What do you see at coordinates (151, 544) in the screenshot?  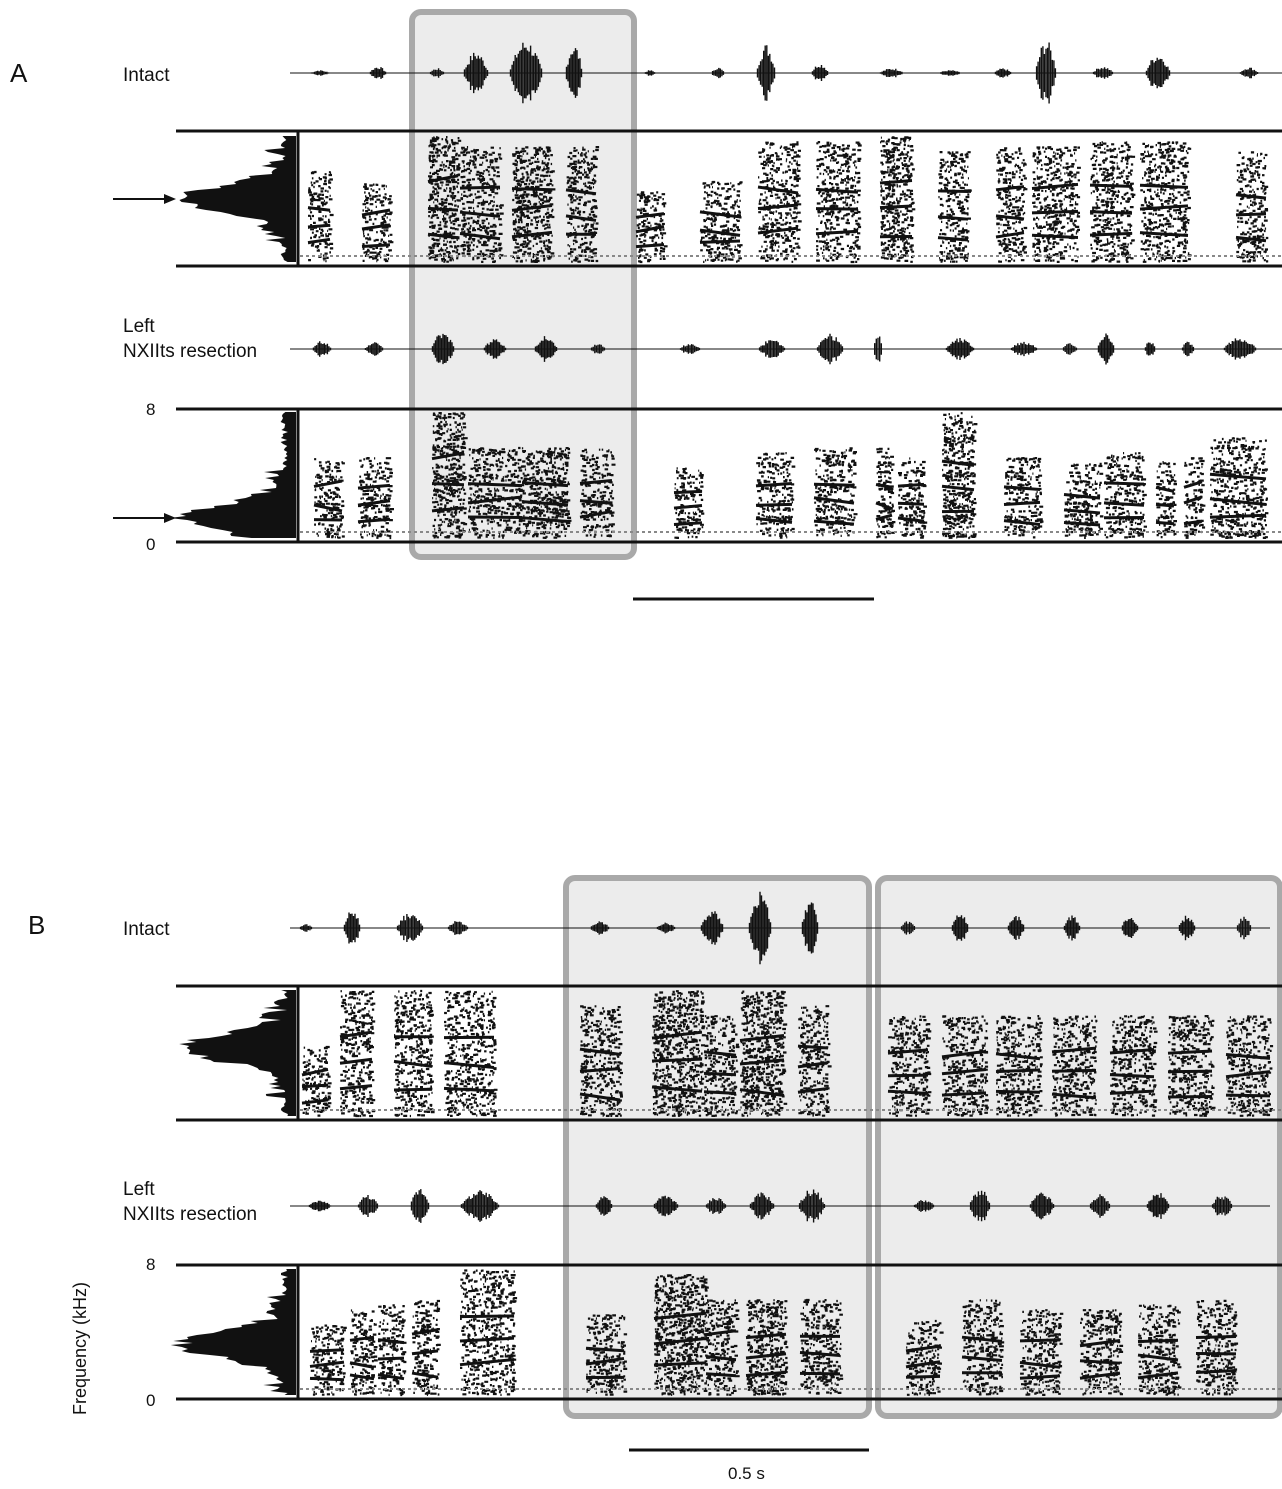 I see `freq-tick-bottom-a: 0` at bounding box center [151, 544].